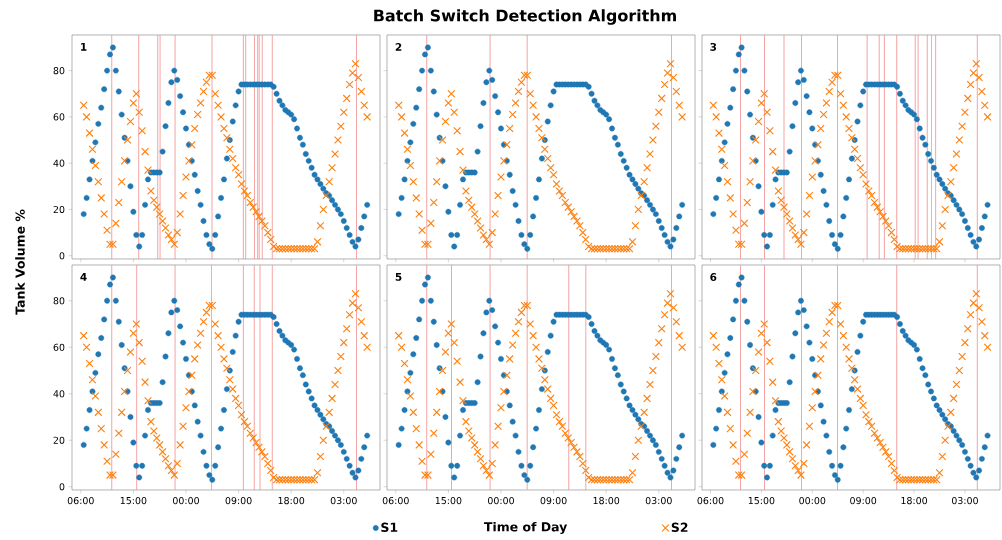 The width and height of the screenshot is (1002, 540). I want to click on y-axis-title: Tank Volume %, so click(20, 262).